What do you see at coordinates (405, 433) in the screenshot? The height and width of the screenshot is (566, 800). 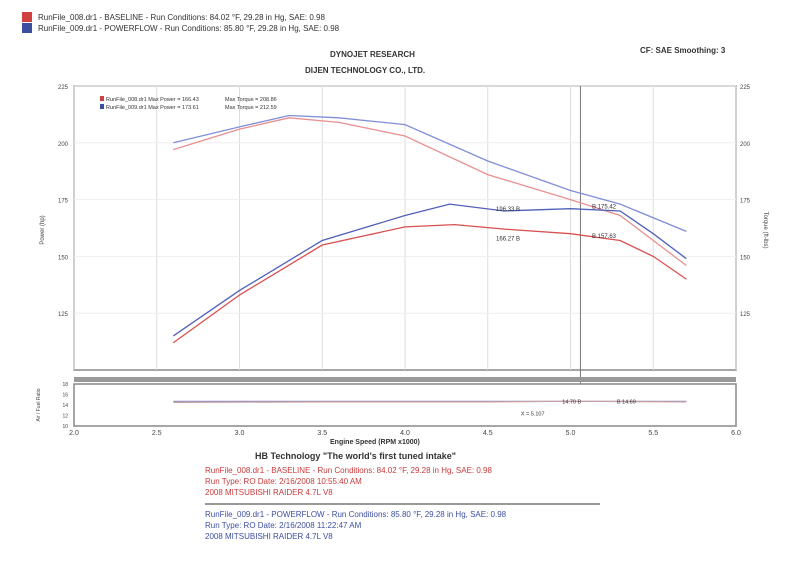 I see `x-tick-label: 4.0` at bounding box center [405, 433].